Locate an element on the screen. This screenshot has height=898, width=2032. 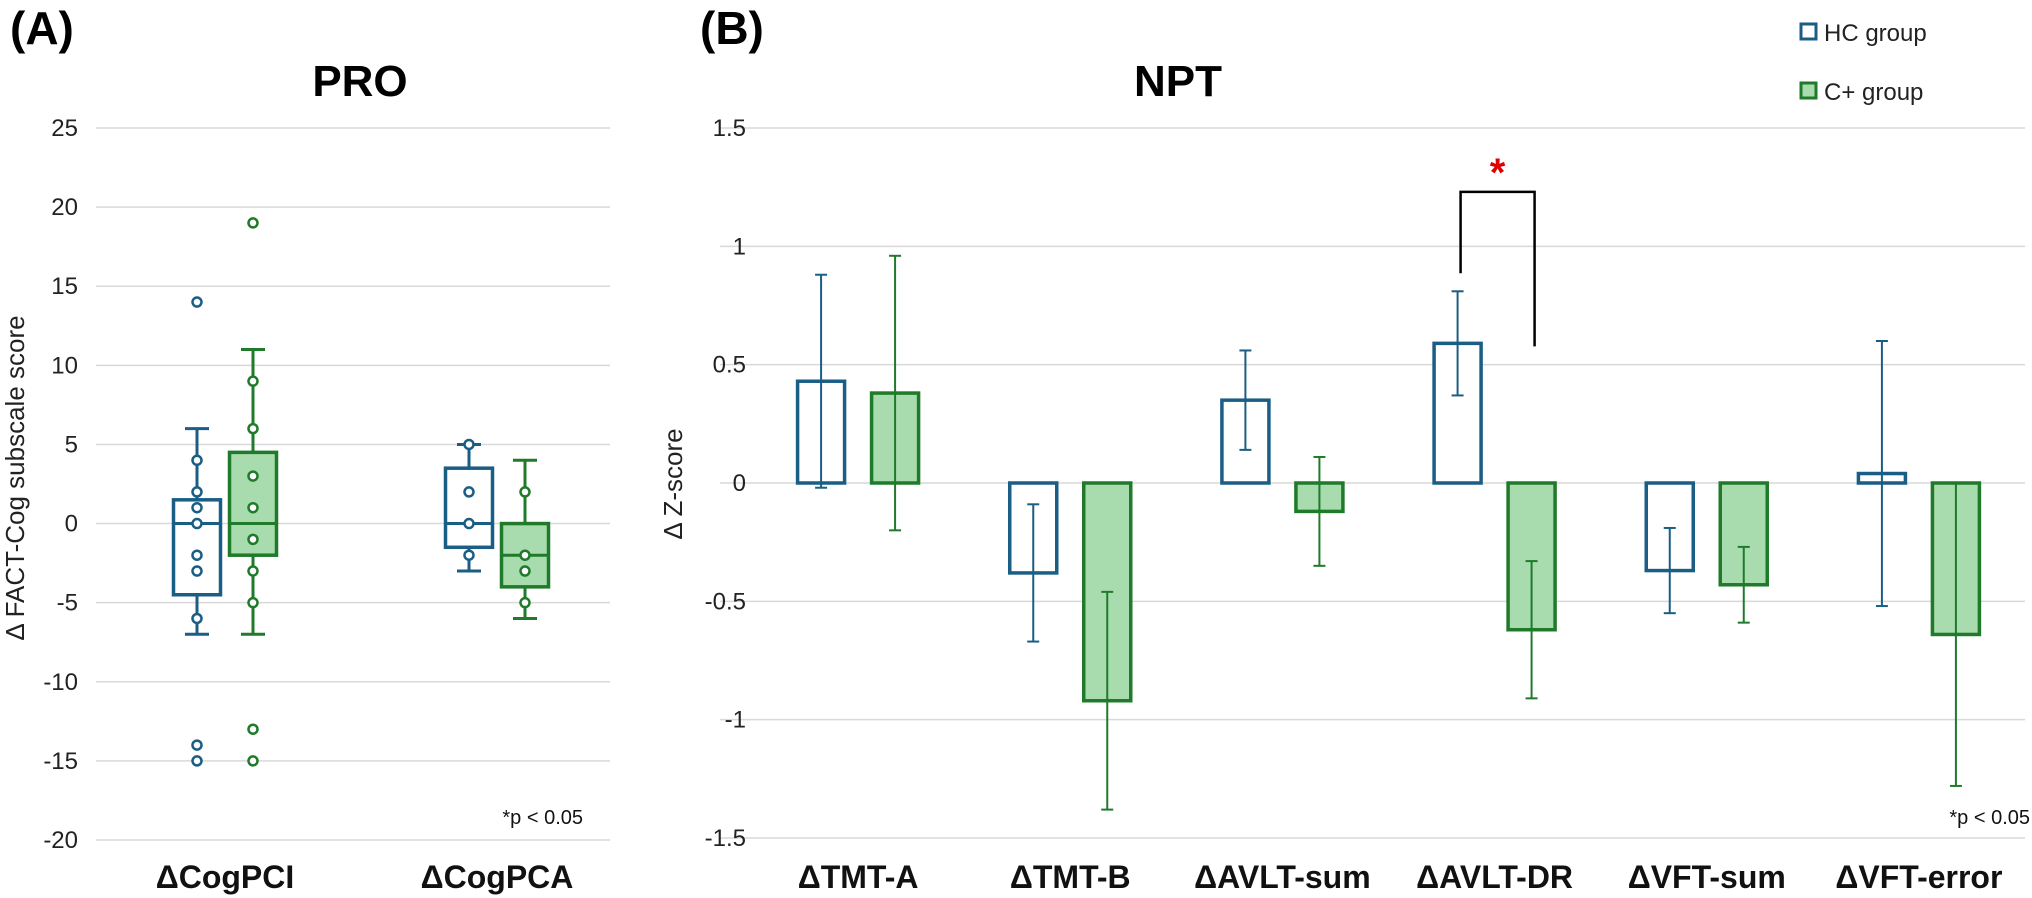
pro-y-tick-label: 20 is located at coordinates (64, 207).